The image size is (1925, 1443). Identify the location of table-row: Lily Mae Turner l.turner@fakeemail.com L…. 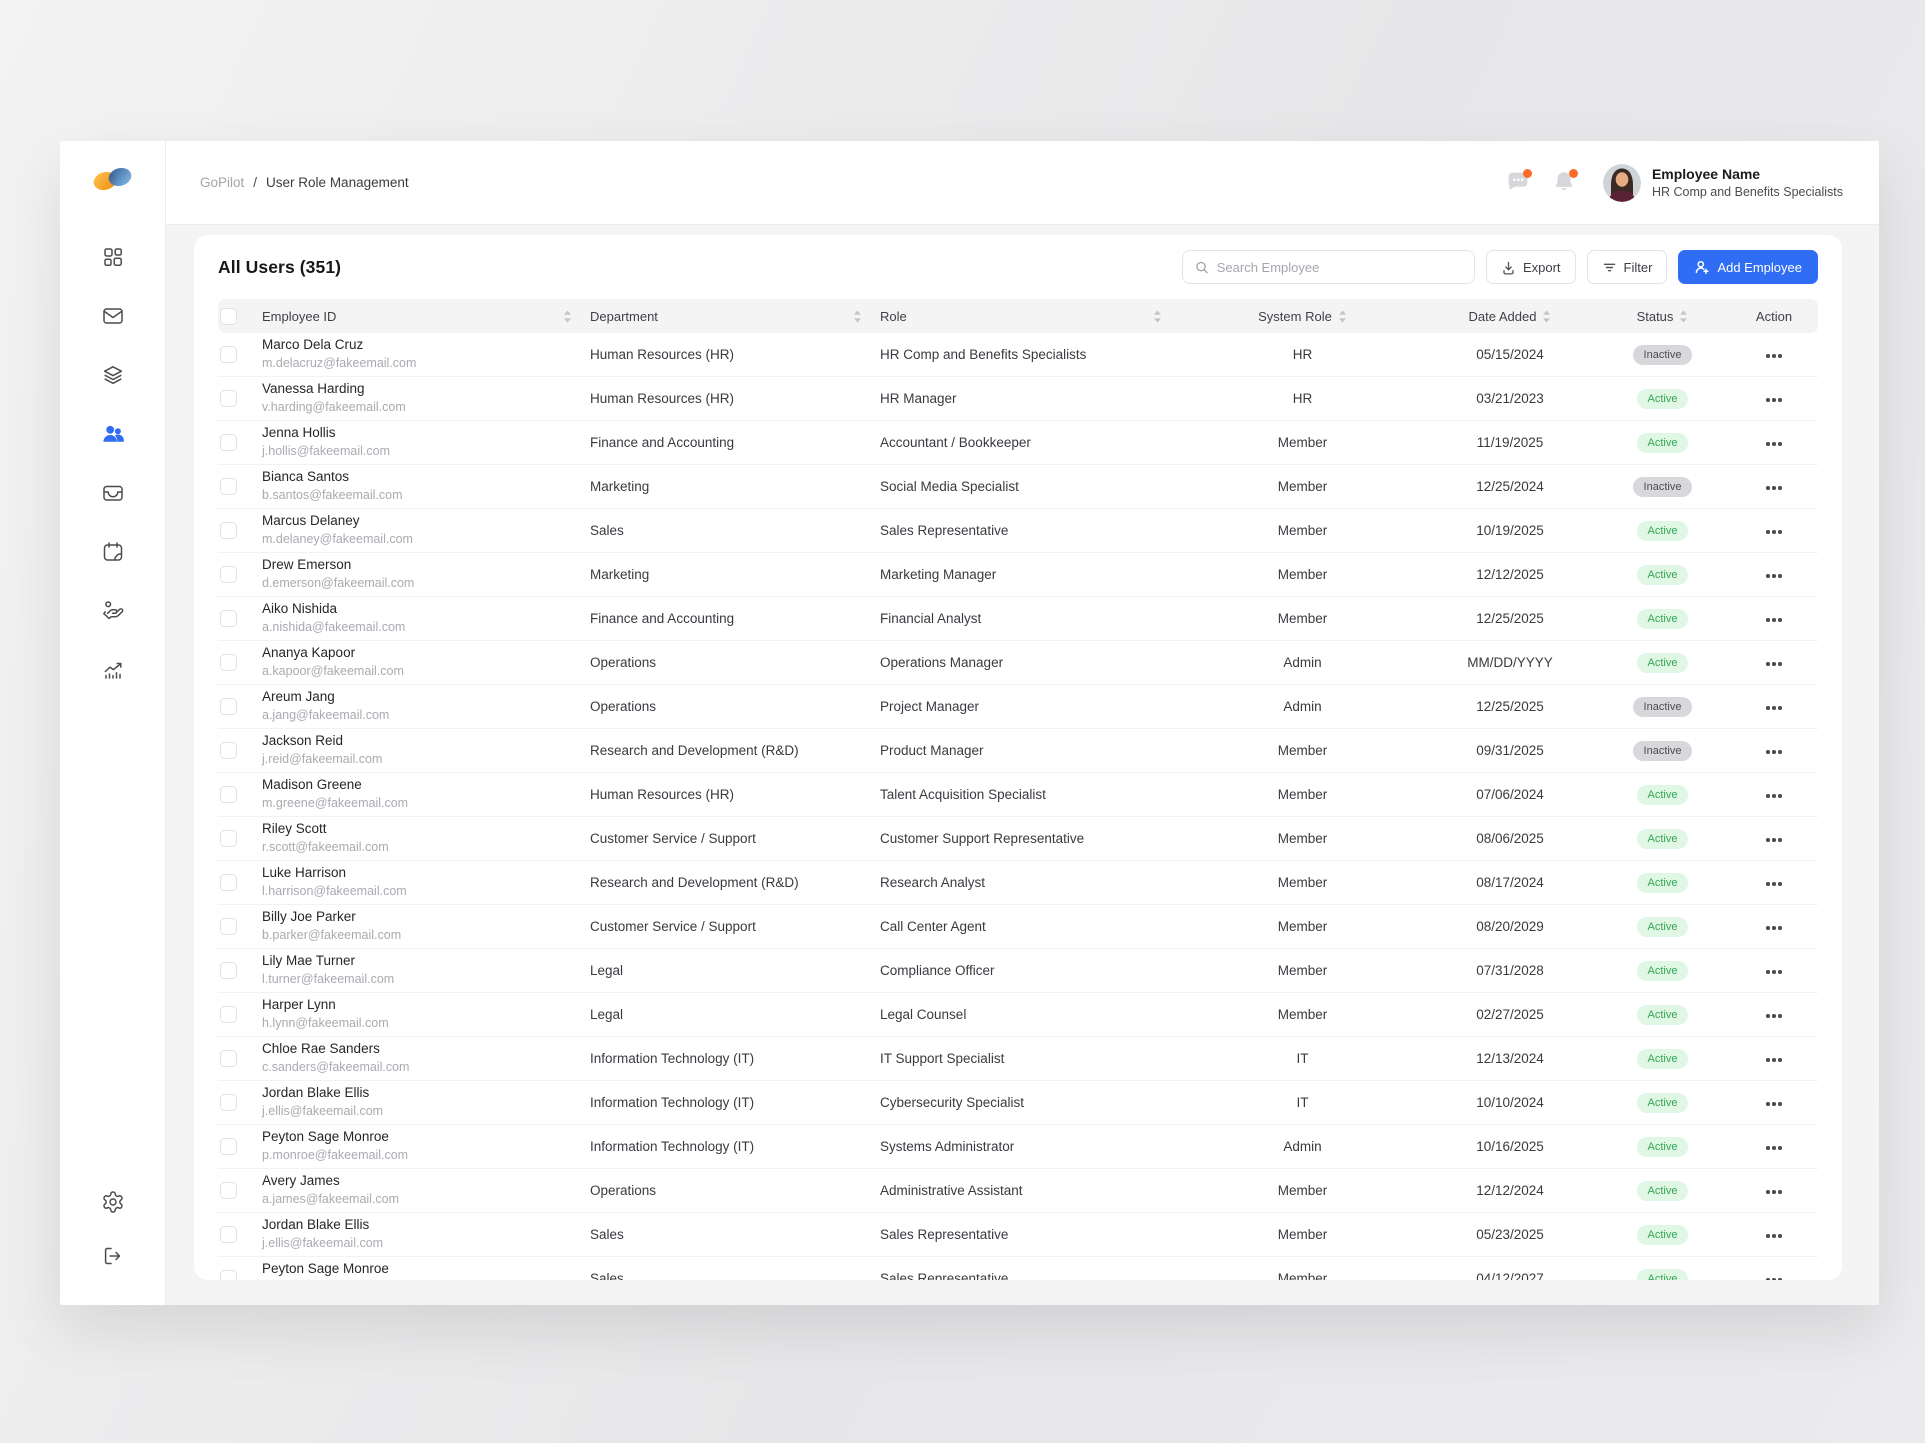
(1018, 971).